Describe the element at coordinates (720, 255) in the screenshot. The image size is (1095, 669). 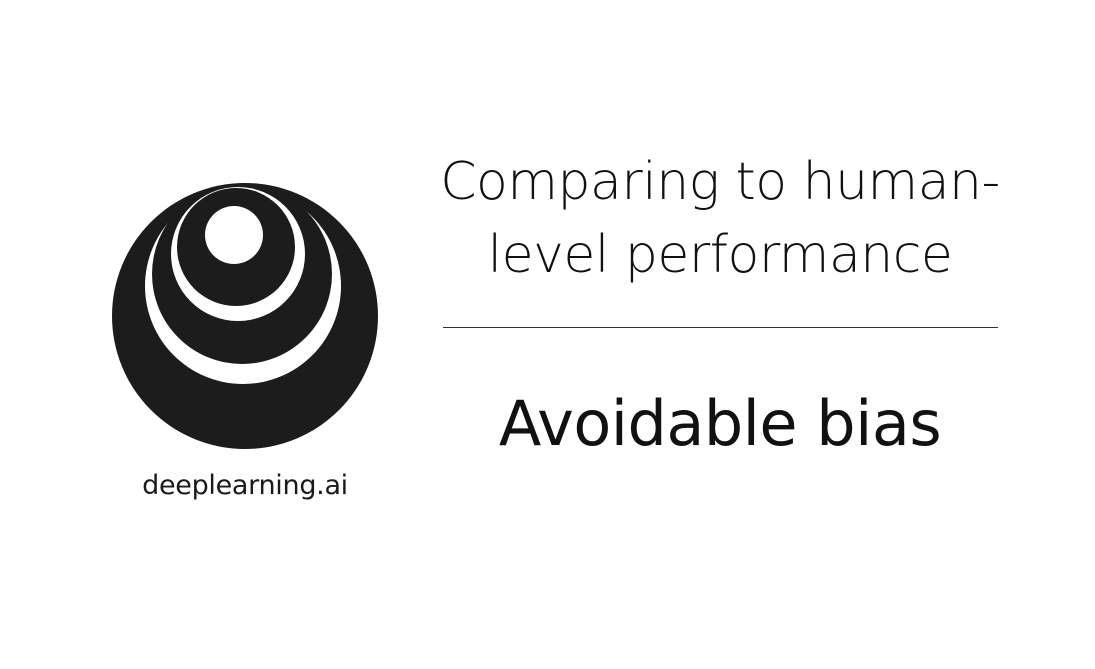
I see `title-line-2: level performance` at that location.